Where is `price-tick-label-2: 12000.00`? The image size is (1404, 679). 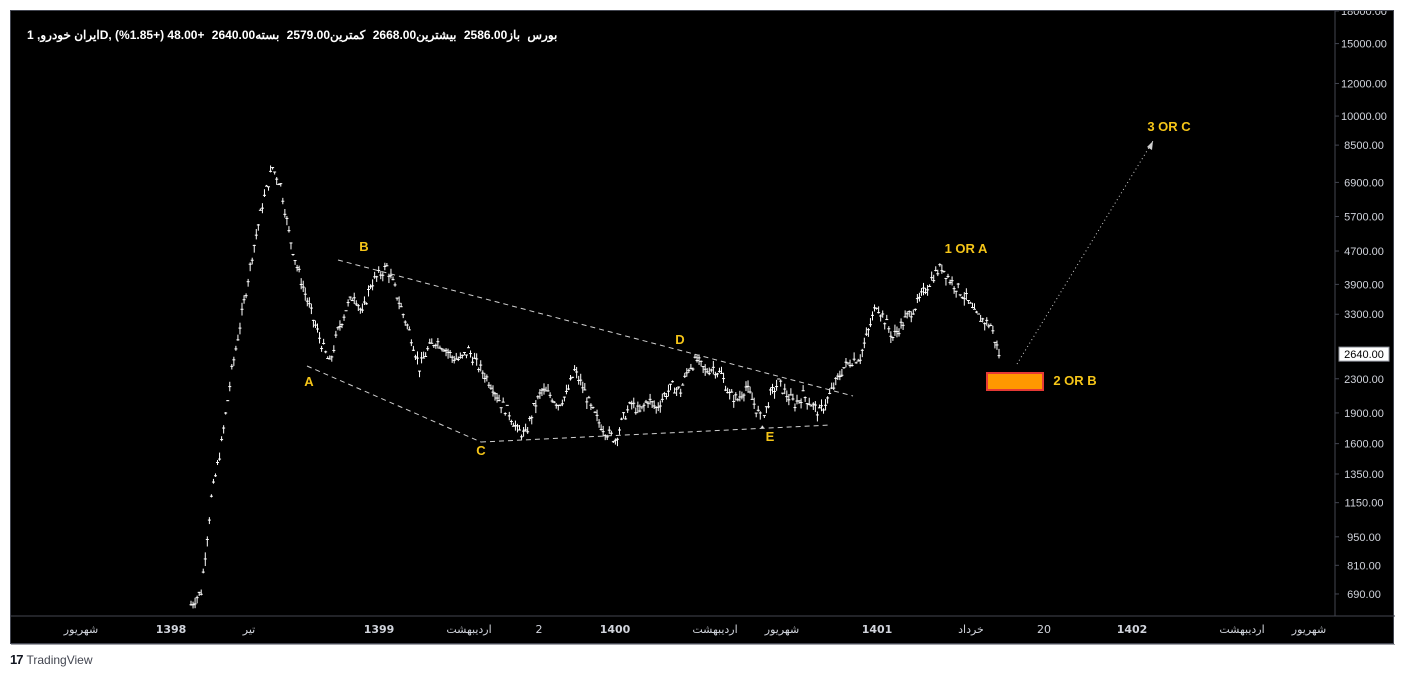
price-tick-label-2: 12000.00 is located at coordinates (1364, 84).